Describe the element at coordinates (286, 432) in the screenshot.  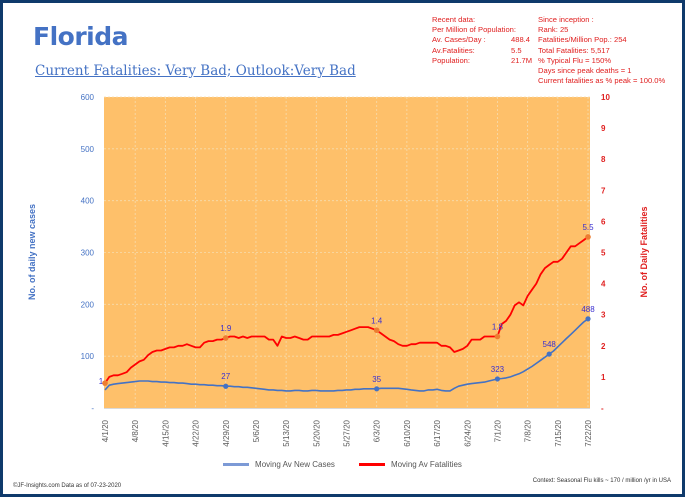
I see `x-tick-label: 5/13/20` at that location.